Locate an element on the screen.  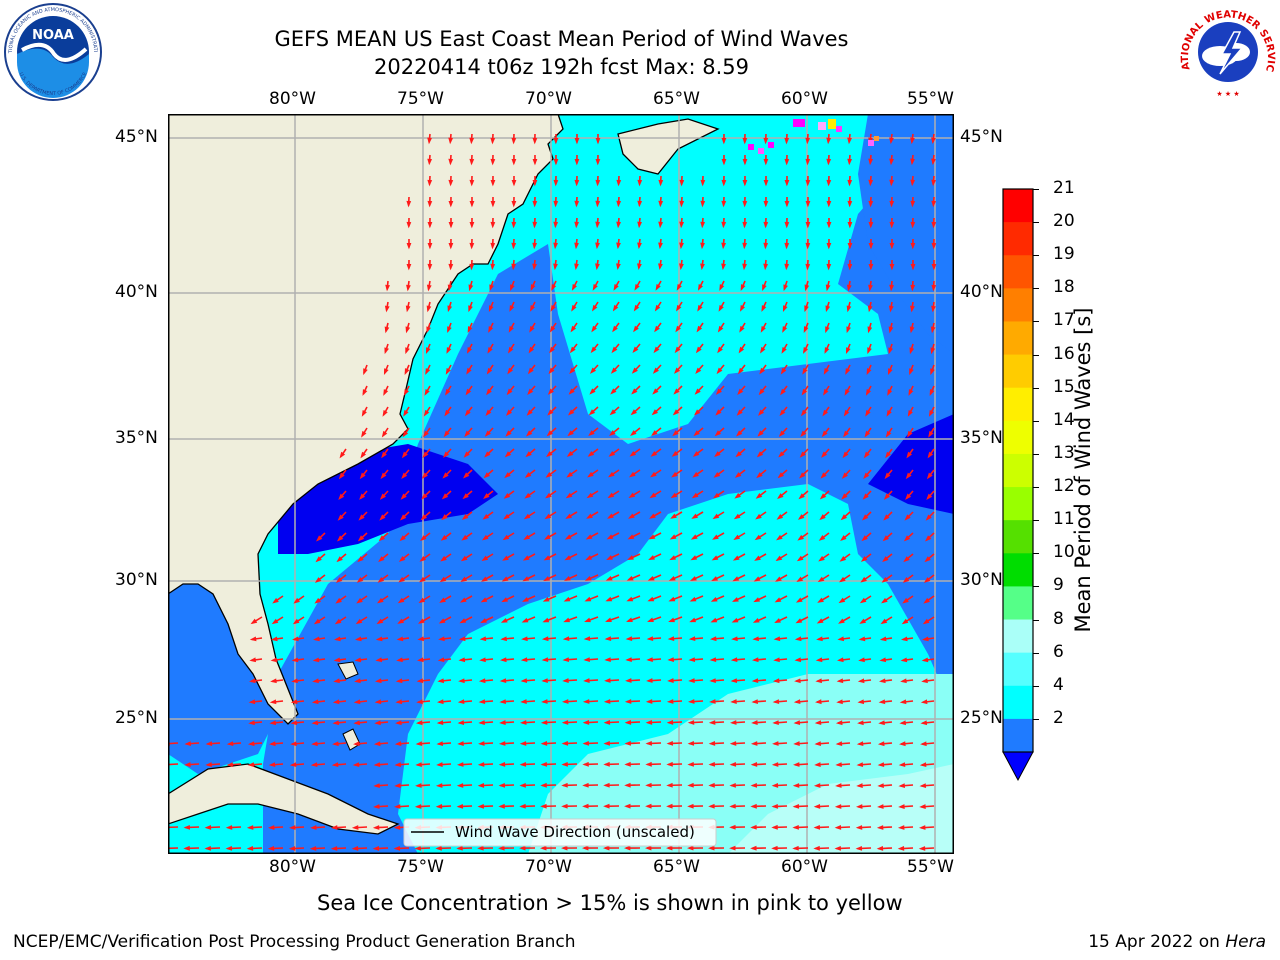
lon-tick-top-1: 80°W is located at coordinates (292, 99).